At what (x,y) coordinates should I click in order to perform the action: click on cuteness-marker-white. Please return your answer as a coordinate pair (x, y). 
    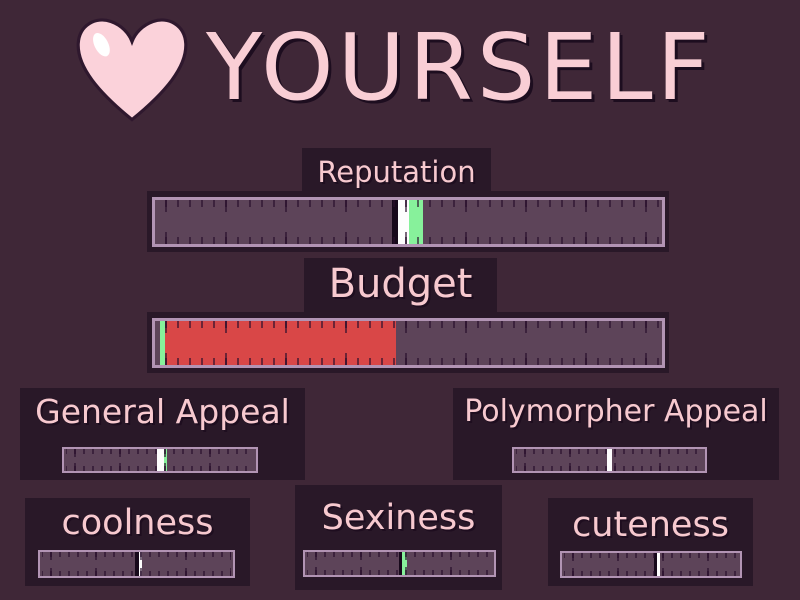
    Looking at the image, I should click on (659, 564).